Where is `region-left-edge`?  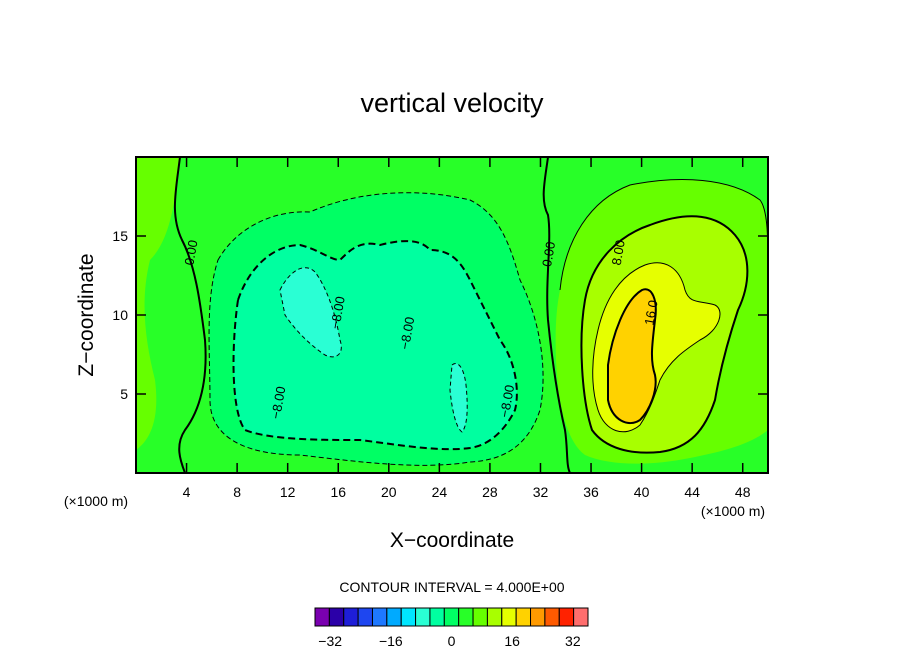
region-left-edge is located at coordinates (158, 303).